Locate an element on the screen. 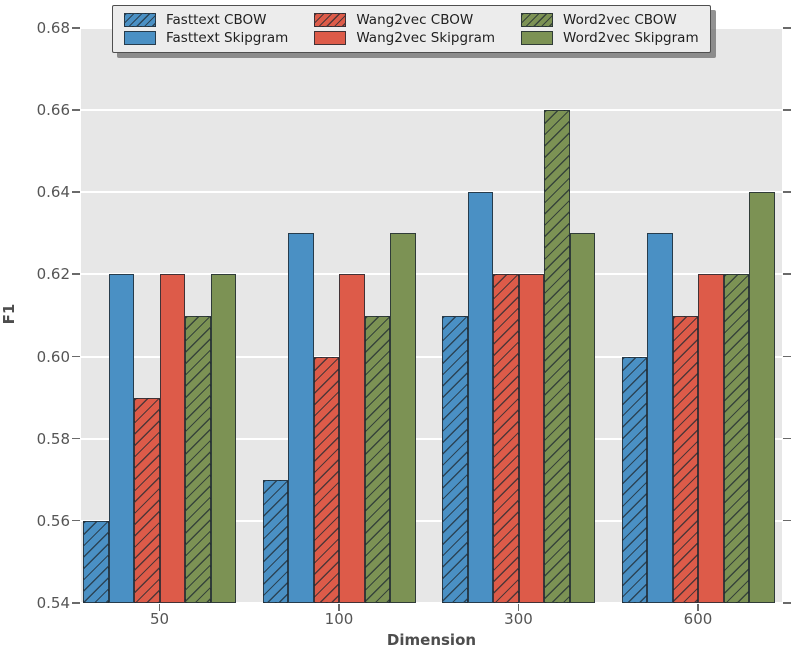 Image resolution: width=797 pixels, height=659 pixels. legend-item: Wang2vec Skipgram is located at coordinates (404, 38).